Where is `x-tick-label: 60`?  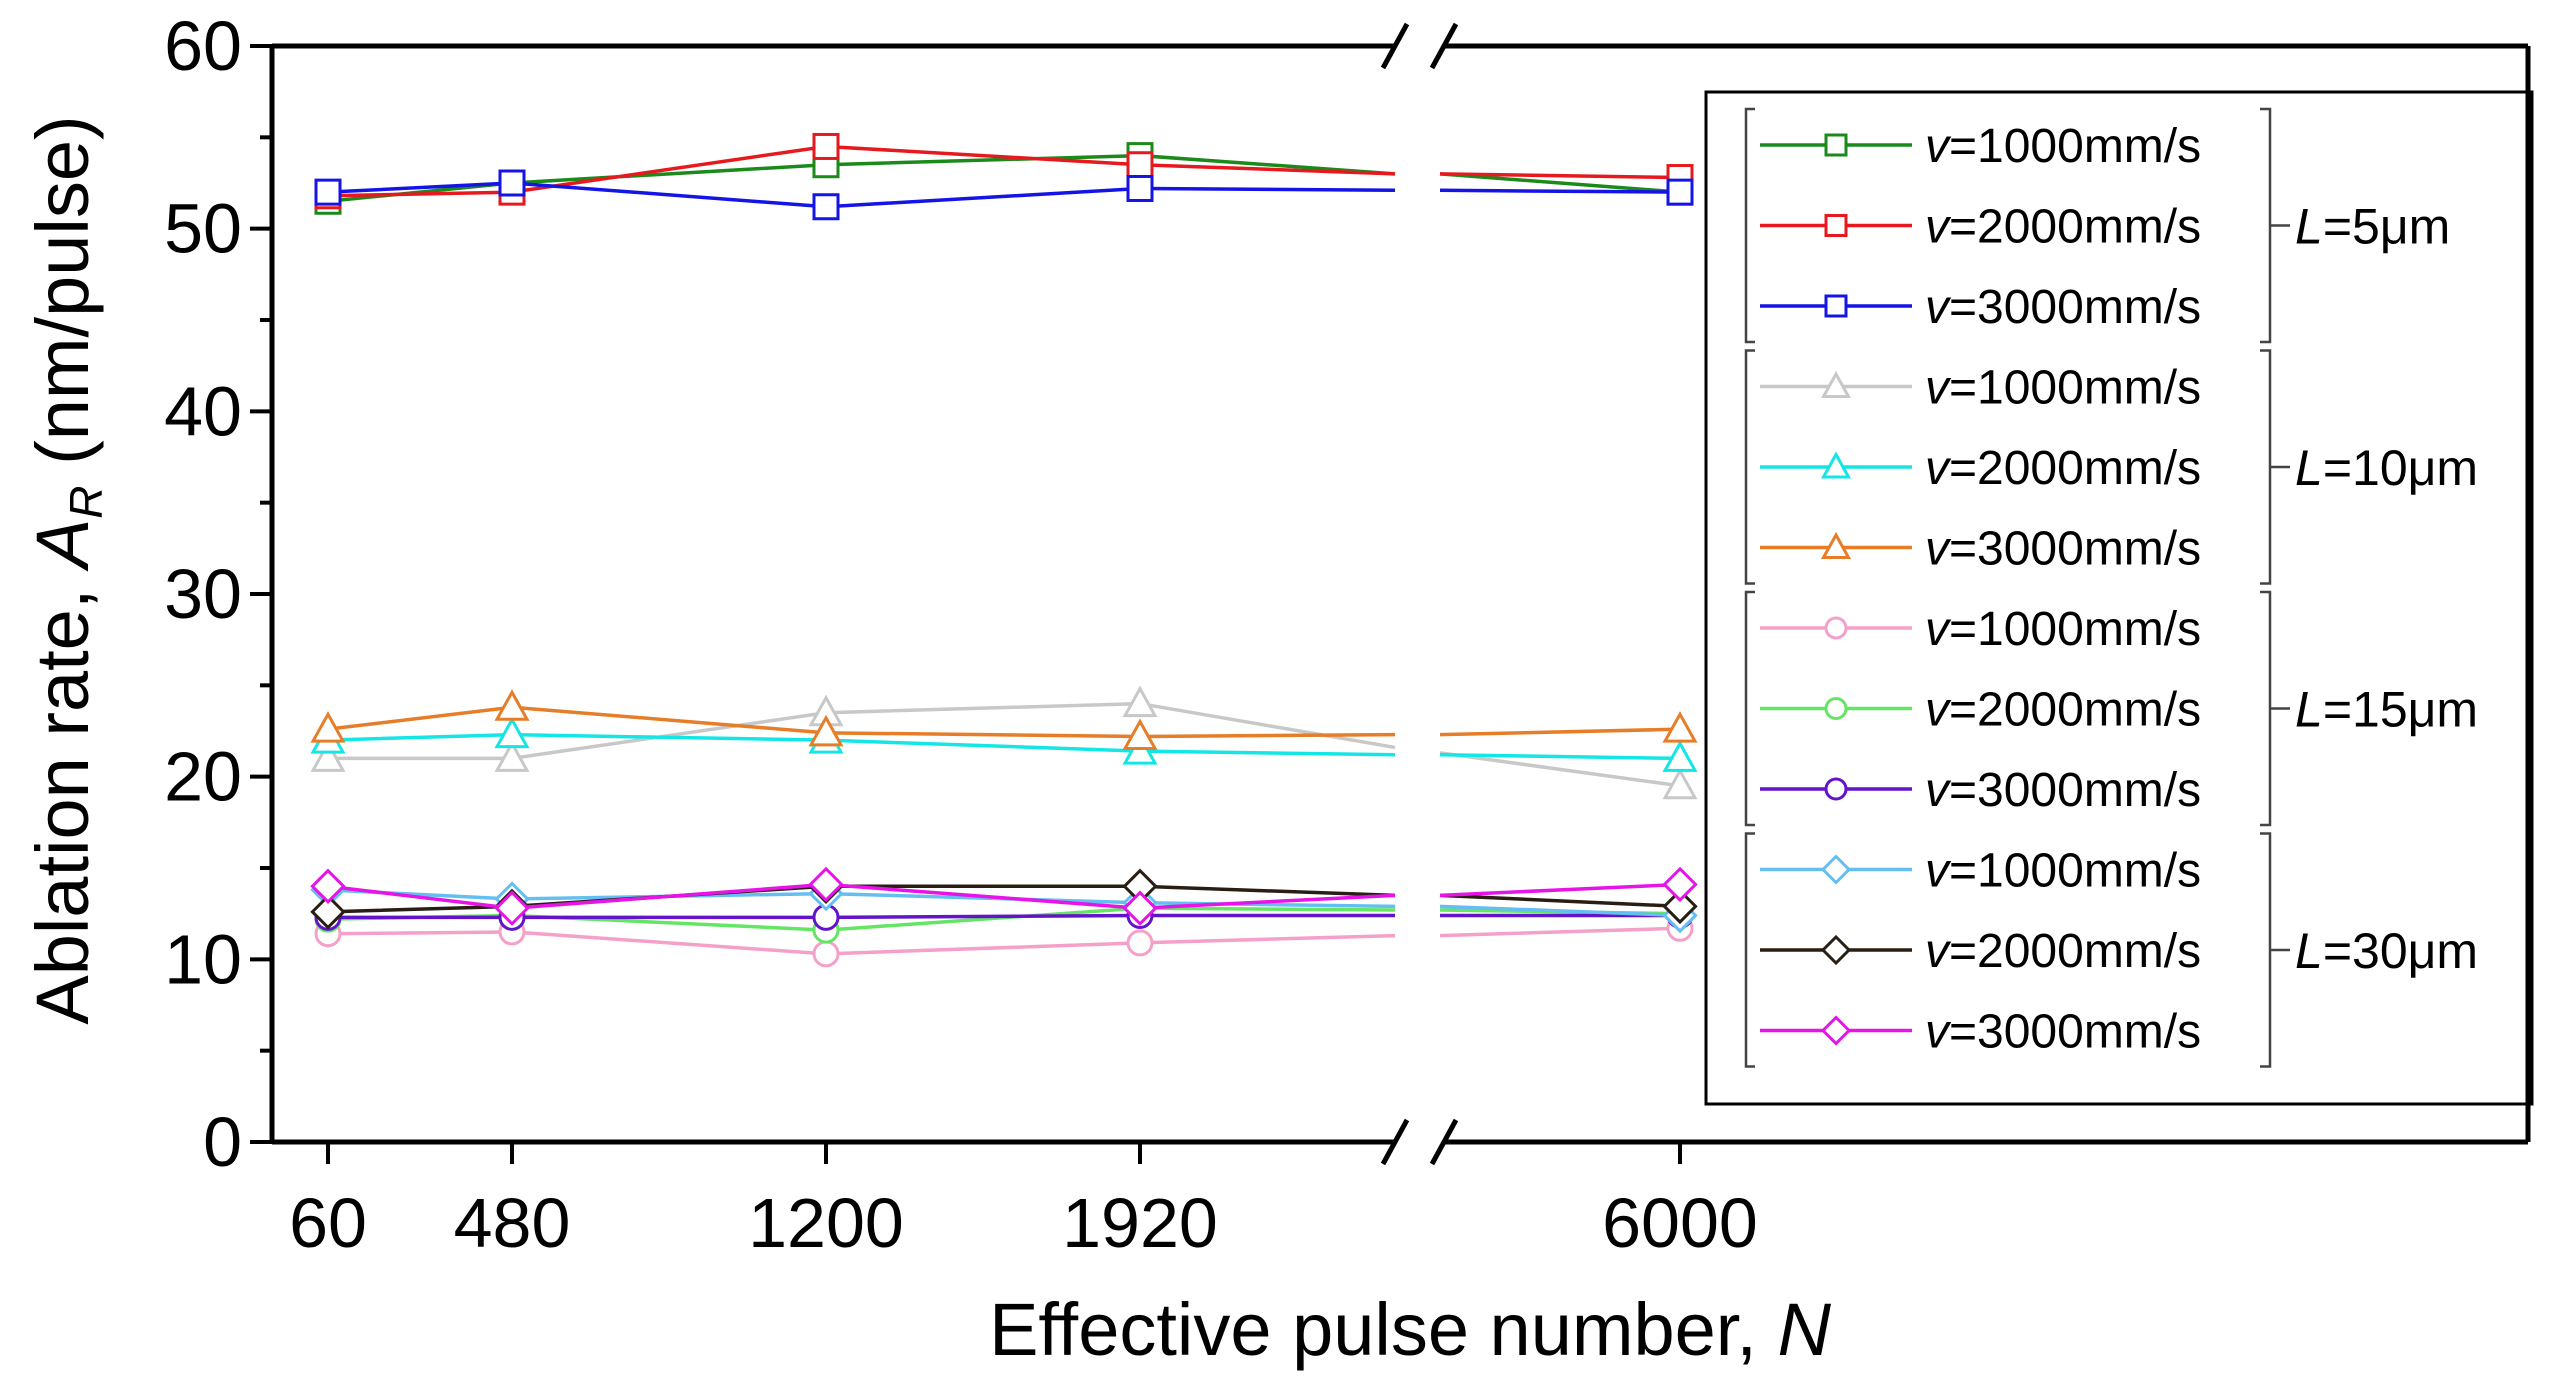
x-tick-label: 60 is located at coordinates (328, 1223).